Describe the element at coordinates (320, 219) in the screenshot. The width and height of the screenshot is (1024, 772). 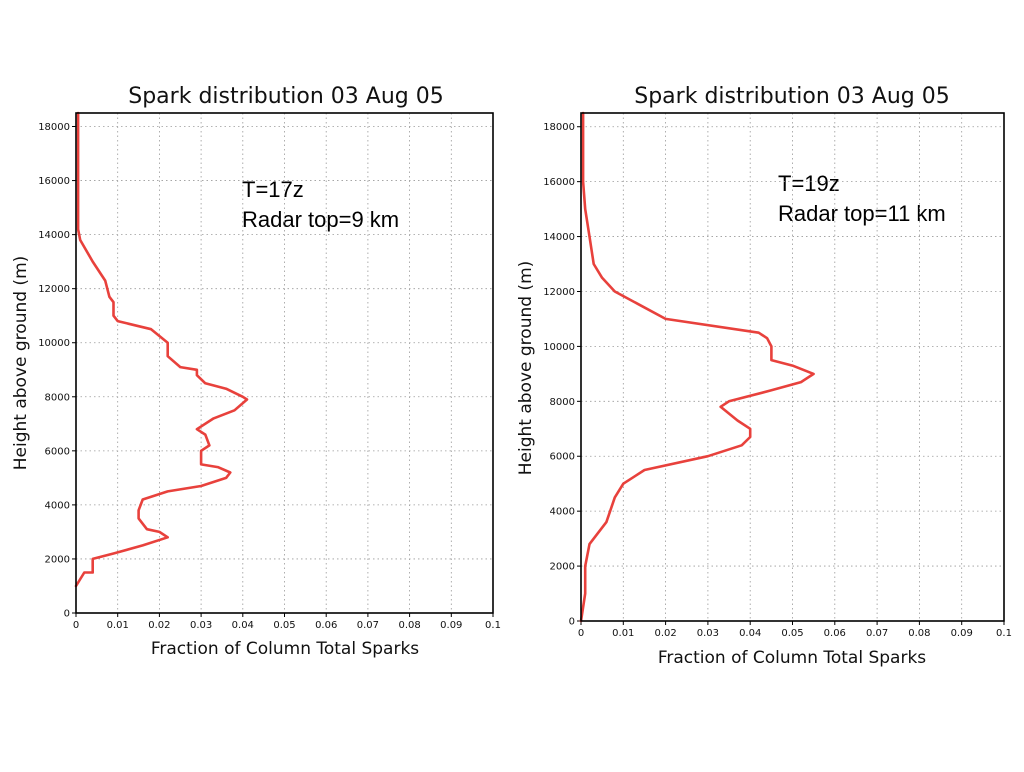
I see `annotation-radar-top: Radar top=9 km` at that location.